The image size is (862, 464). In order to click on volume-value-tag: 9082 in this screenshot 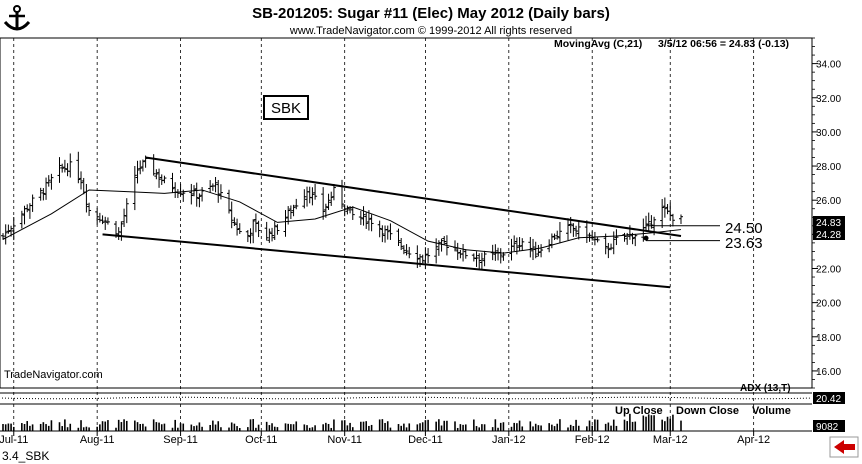, I will do `click(829, 426)`.